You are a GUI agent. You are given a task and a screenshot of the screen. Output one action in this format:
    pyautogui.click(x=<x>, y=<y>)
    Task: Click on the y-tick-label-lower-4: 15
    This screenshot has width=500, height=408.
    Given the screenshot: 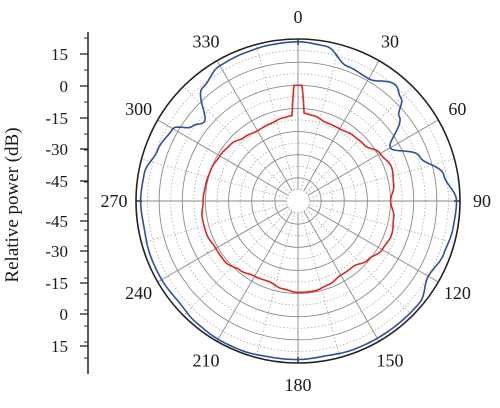 What is the action you would take?
    pyautogui.click(x=59, y=346)
    